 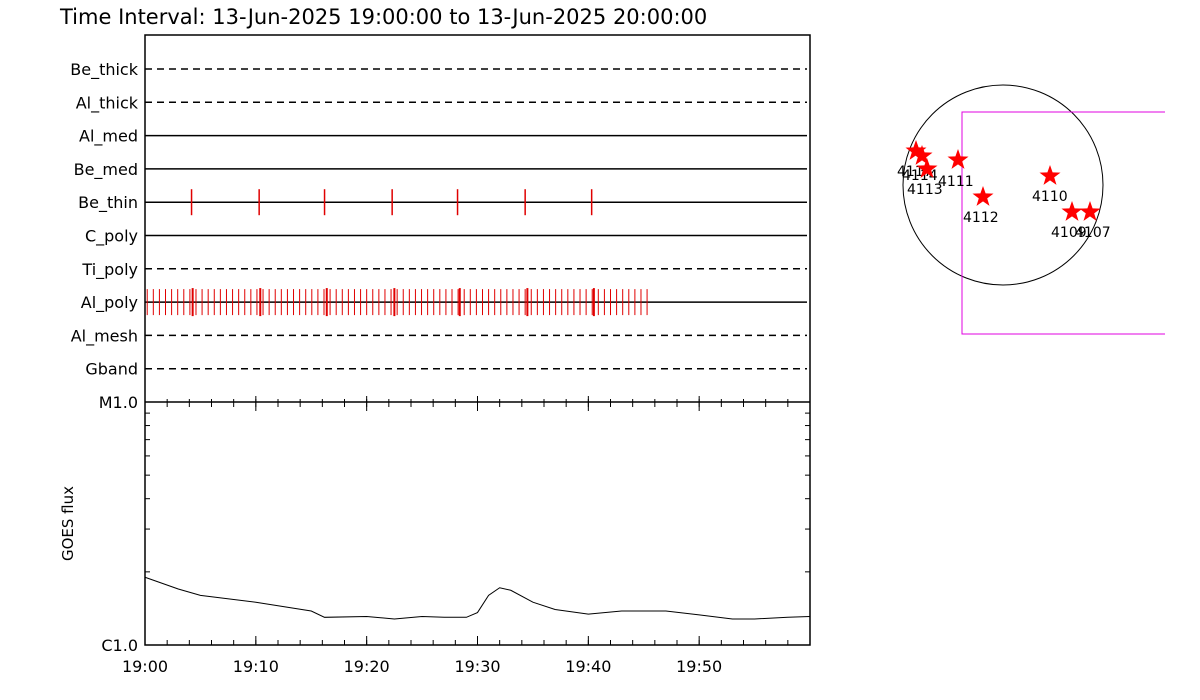 I want to click on x-tick-label: 19:00, so click(x=145, y=666).